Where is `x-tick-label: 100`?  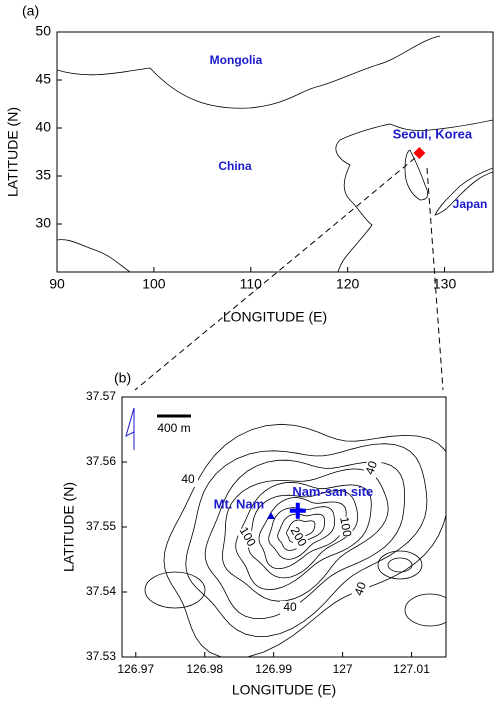
x-tick-label: 100 is located at coordinates (154, 284).